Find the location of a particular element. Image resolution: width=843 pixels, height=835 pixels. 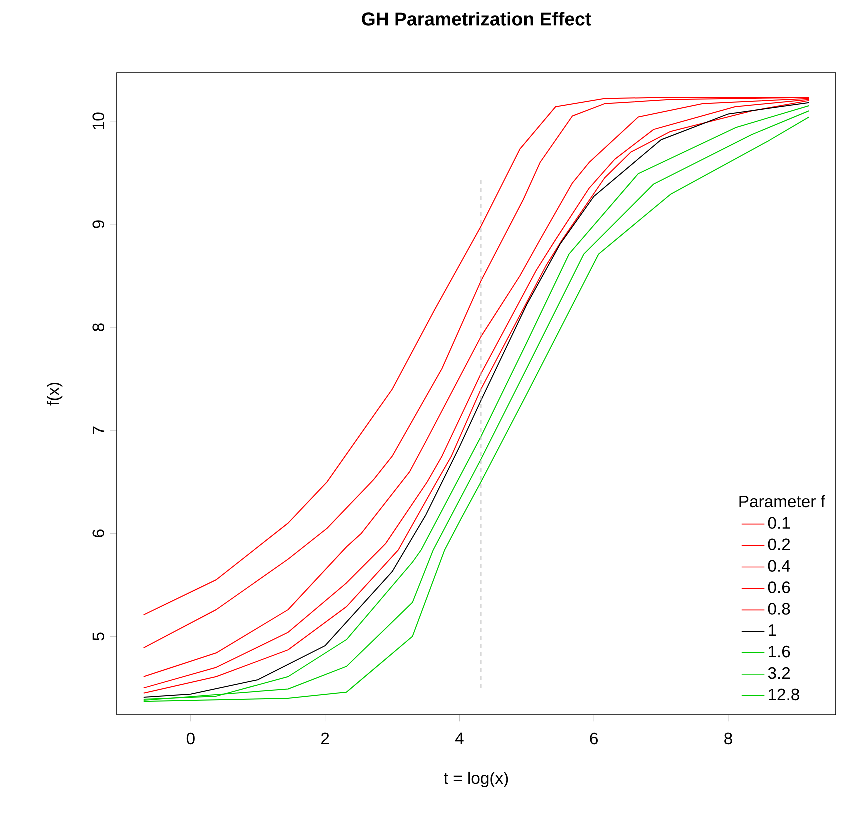

y-tick-label: 8 is located at coordinates (98, 328).